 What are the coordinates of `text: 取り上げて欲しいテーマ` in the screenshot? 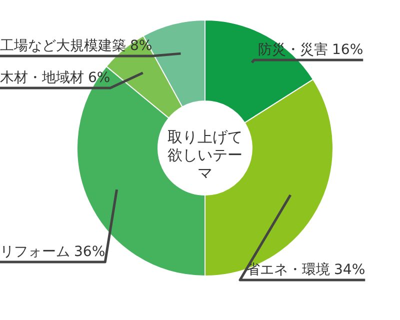 It's located at (205, 155).